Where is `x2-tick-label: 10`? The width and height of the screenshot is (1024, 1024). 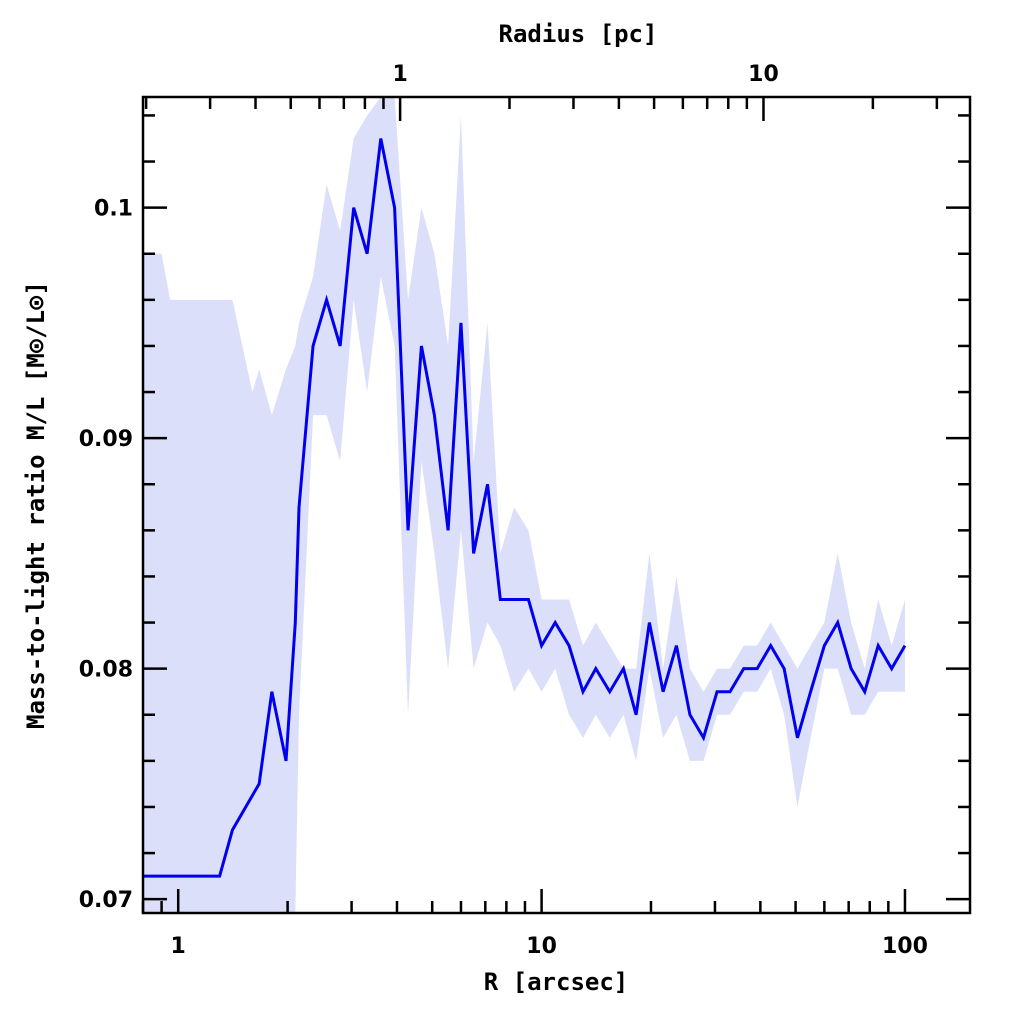 x2-tick-label: 10 is located at coordinates (763, 74).